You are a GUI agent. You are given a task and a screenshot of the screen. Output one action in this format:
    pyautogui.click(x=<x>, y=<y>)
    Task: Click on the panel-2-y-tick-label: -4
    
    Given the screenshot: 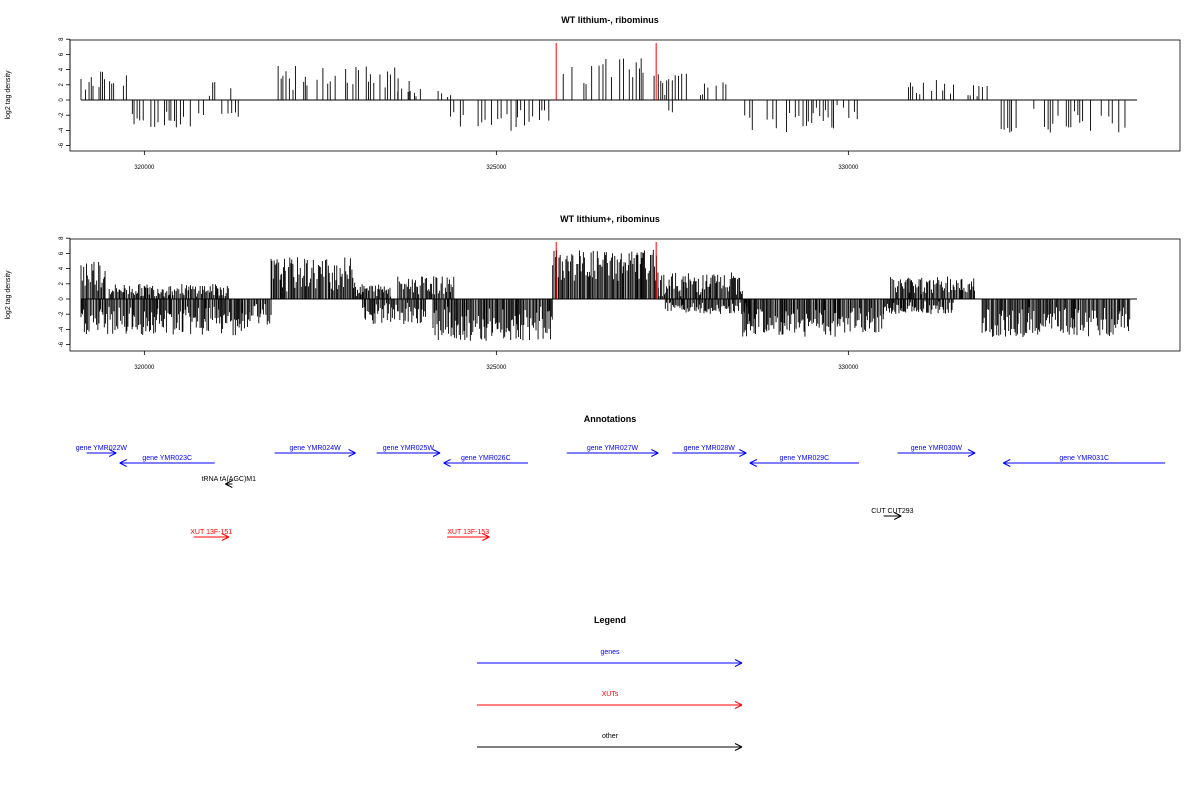 What is the action you would take?
    pyautogui.click(x=62, y=329)
    